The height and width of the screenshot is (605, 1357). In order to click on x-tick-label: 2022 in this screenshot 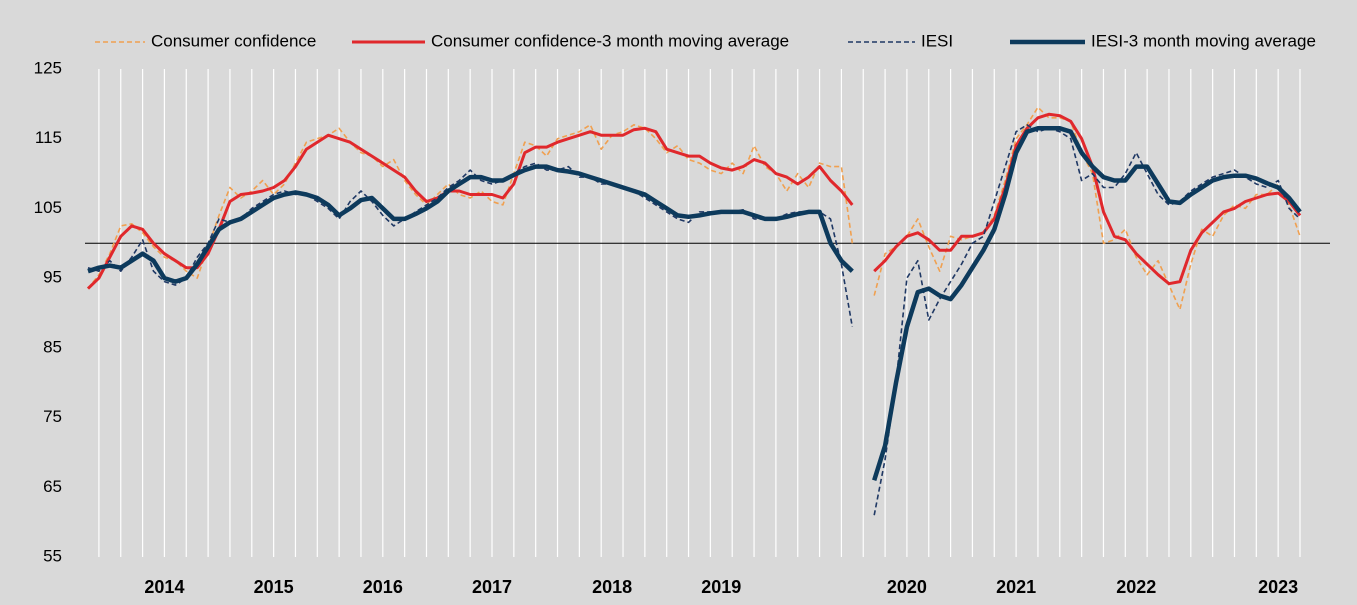, I will do `click(1136, 587)`.